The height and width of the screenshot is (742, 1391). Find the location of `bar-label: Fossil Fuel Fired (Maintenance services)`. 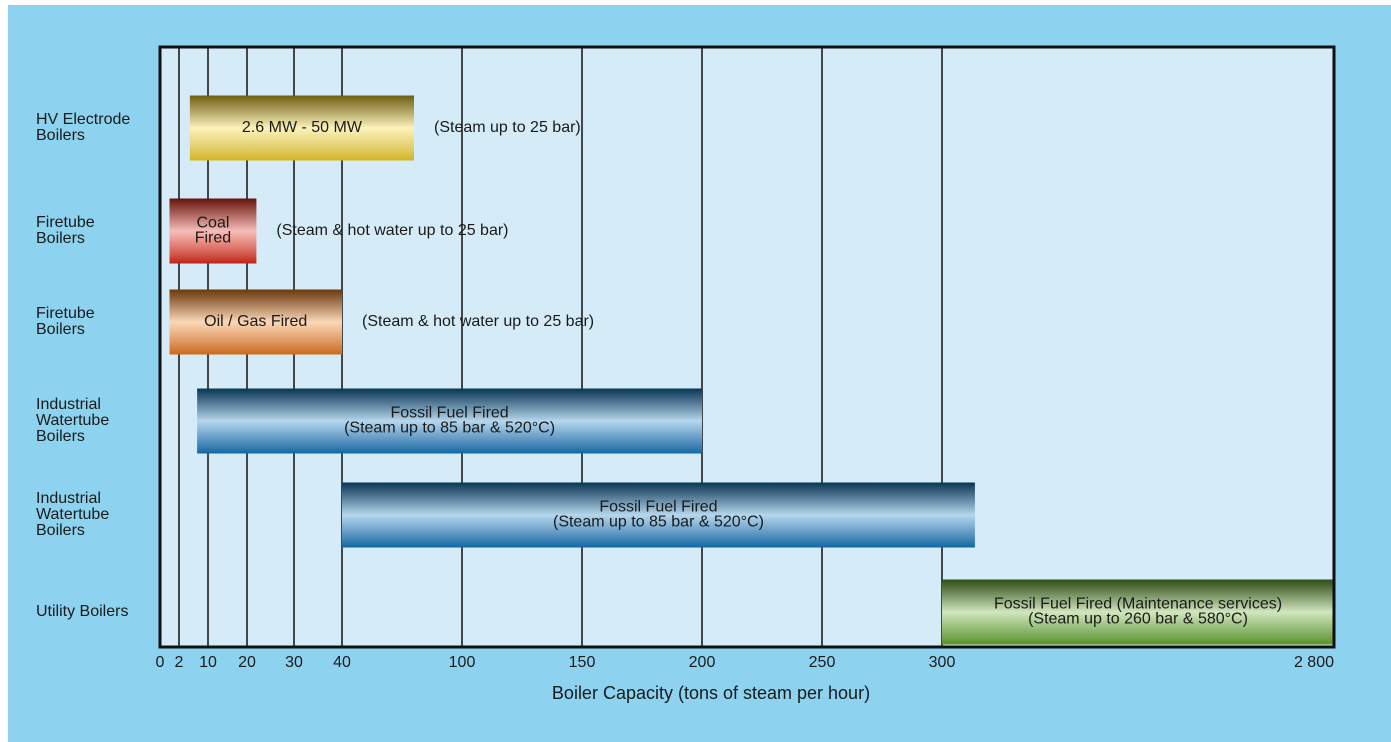

bar-label: Fossil Fuel Fired (Maintenance services) is located at coordinates (1138, 604).